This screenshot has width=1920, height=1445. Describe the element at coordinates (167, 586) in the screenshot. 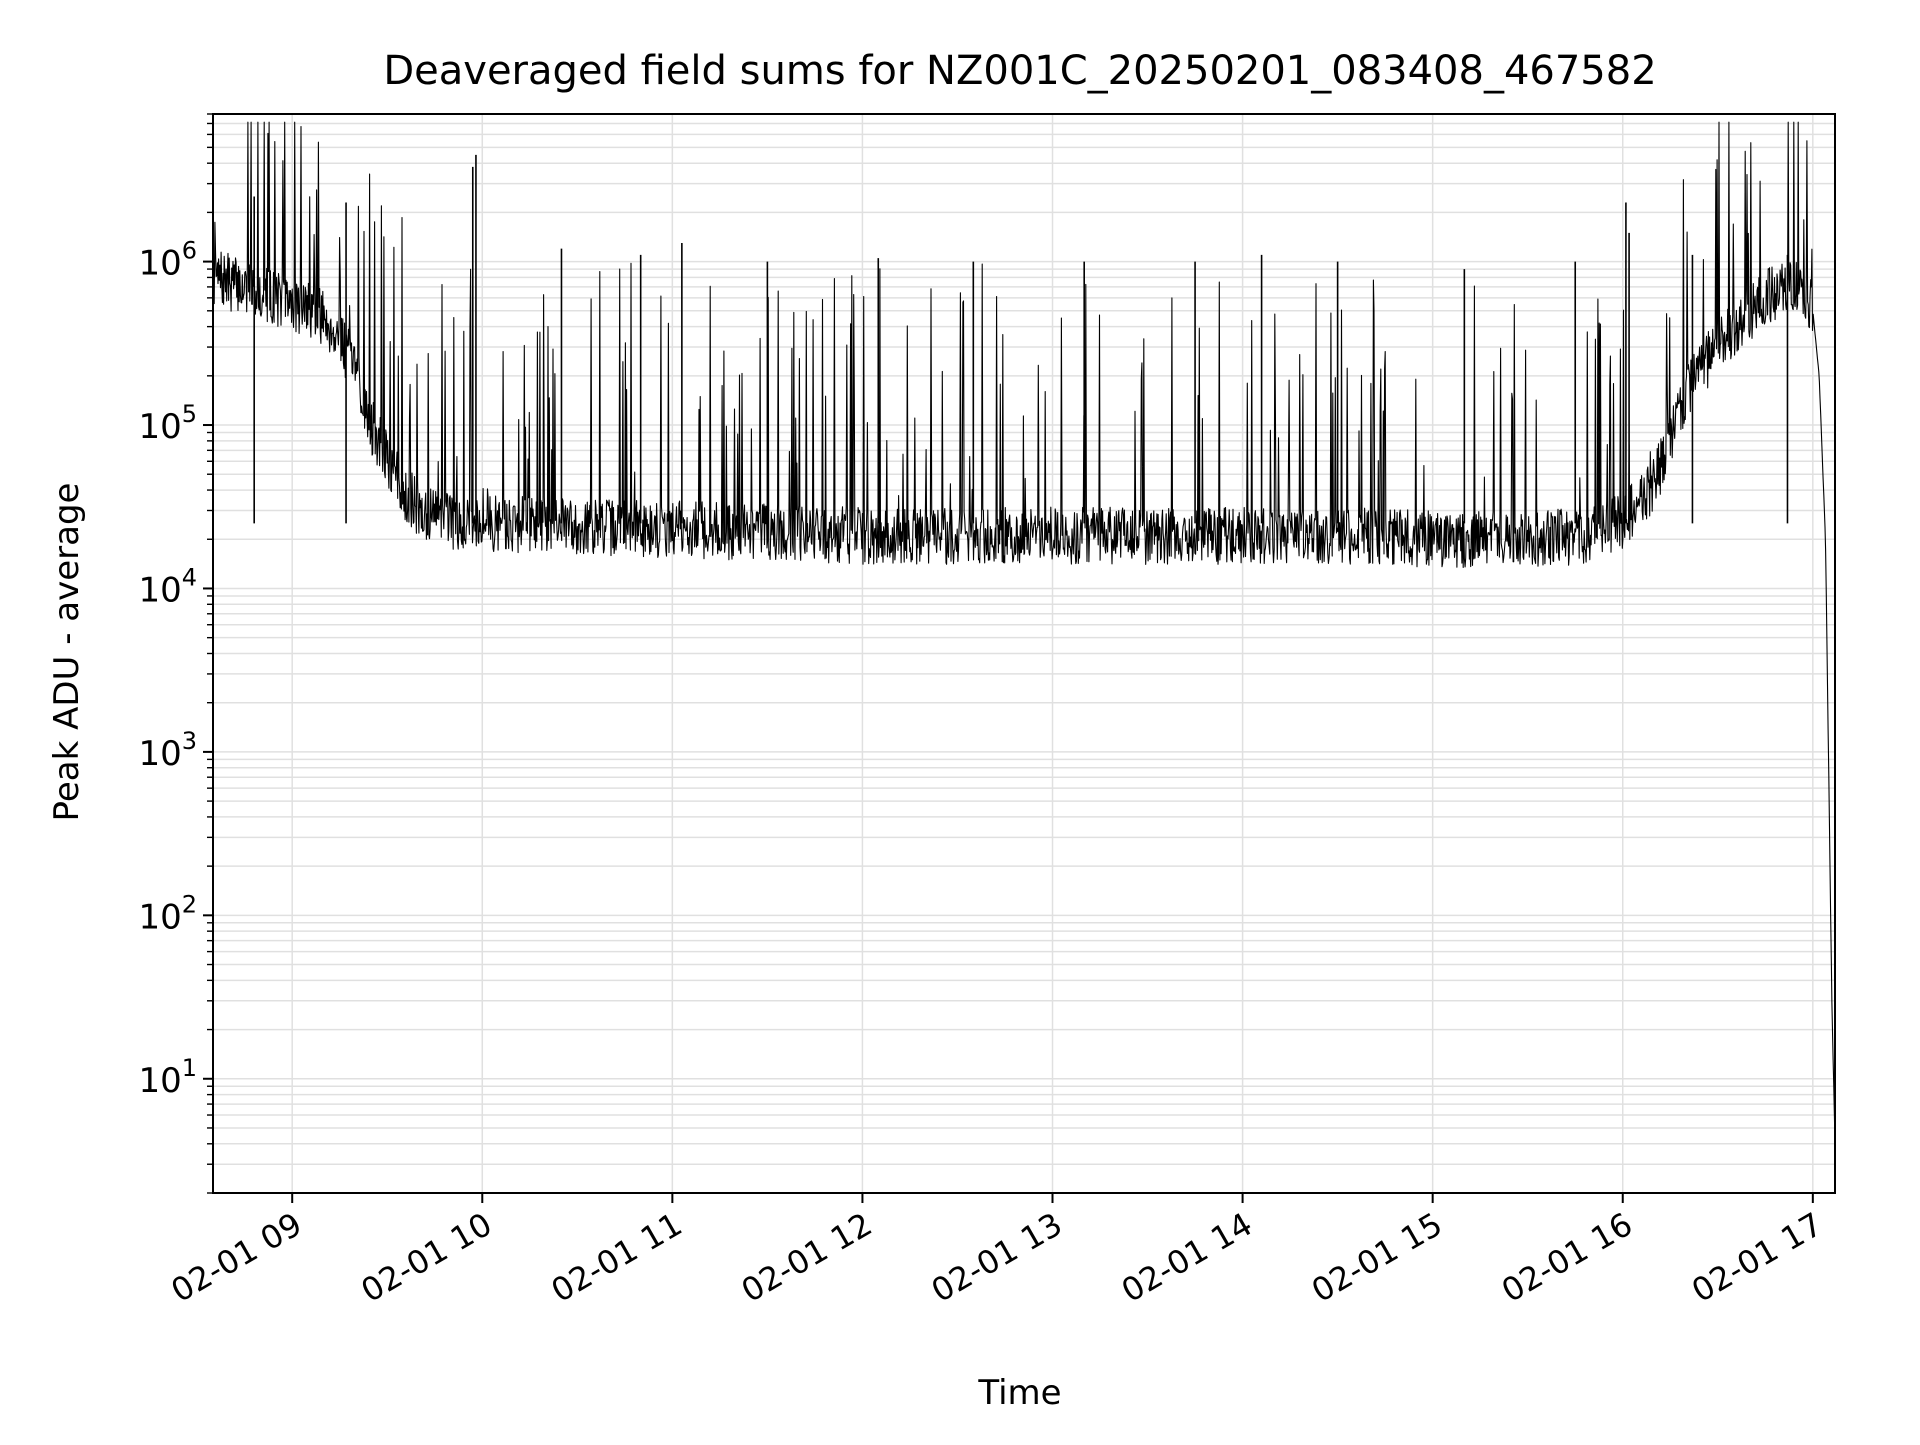

I see `y-tick-label: 10⁴` at that location.